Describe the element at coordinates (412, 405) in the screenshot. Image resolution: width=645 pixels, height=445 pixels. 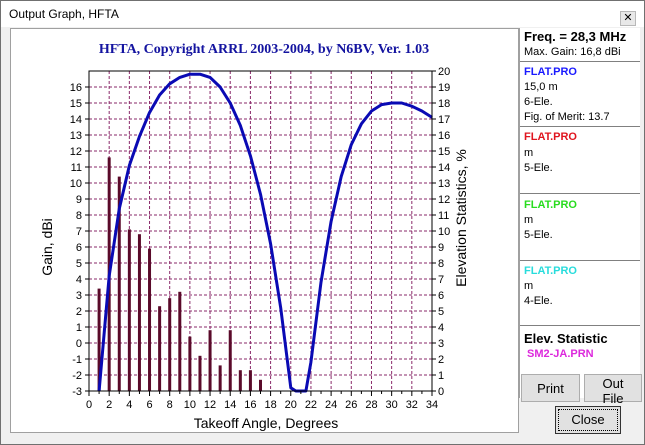
I see `x-tick-label: 32` at that location.